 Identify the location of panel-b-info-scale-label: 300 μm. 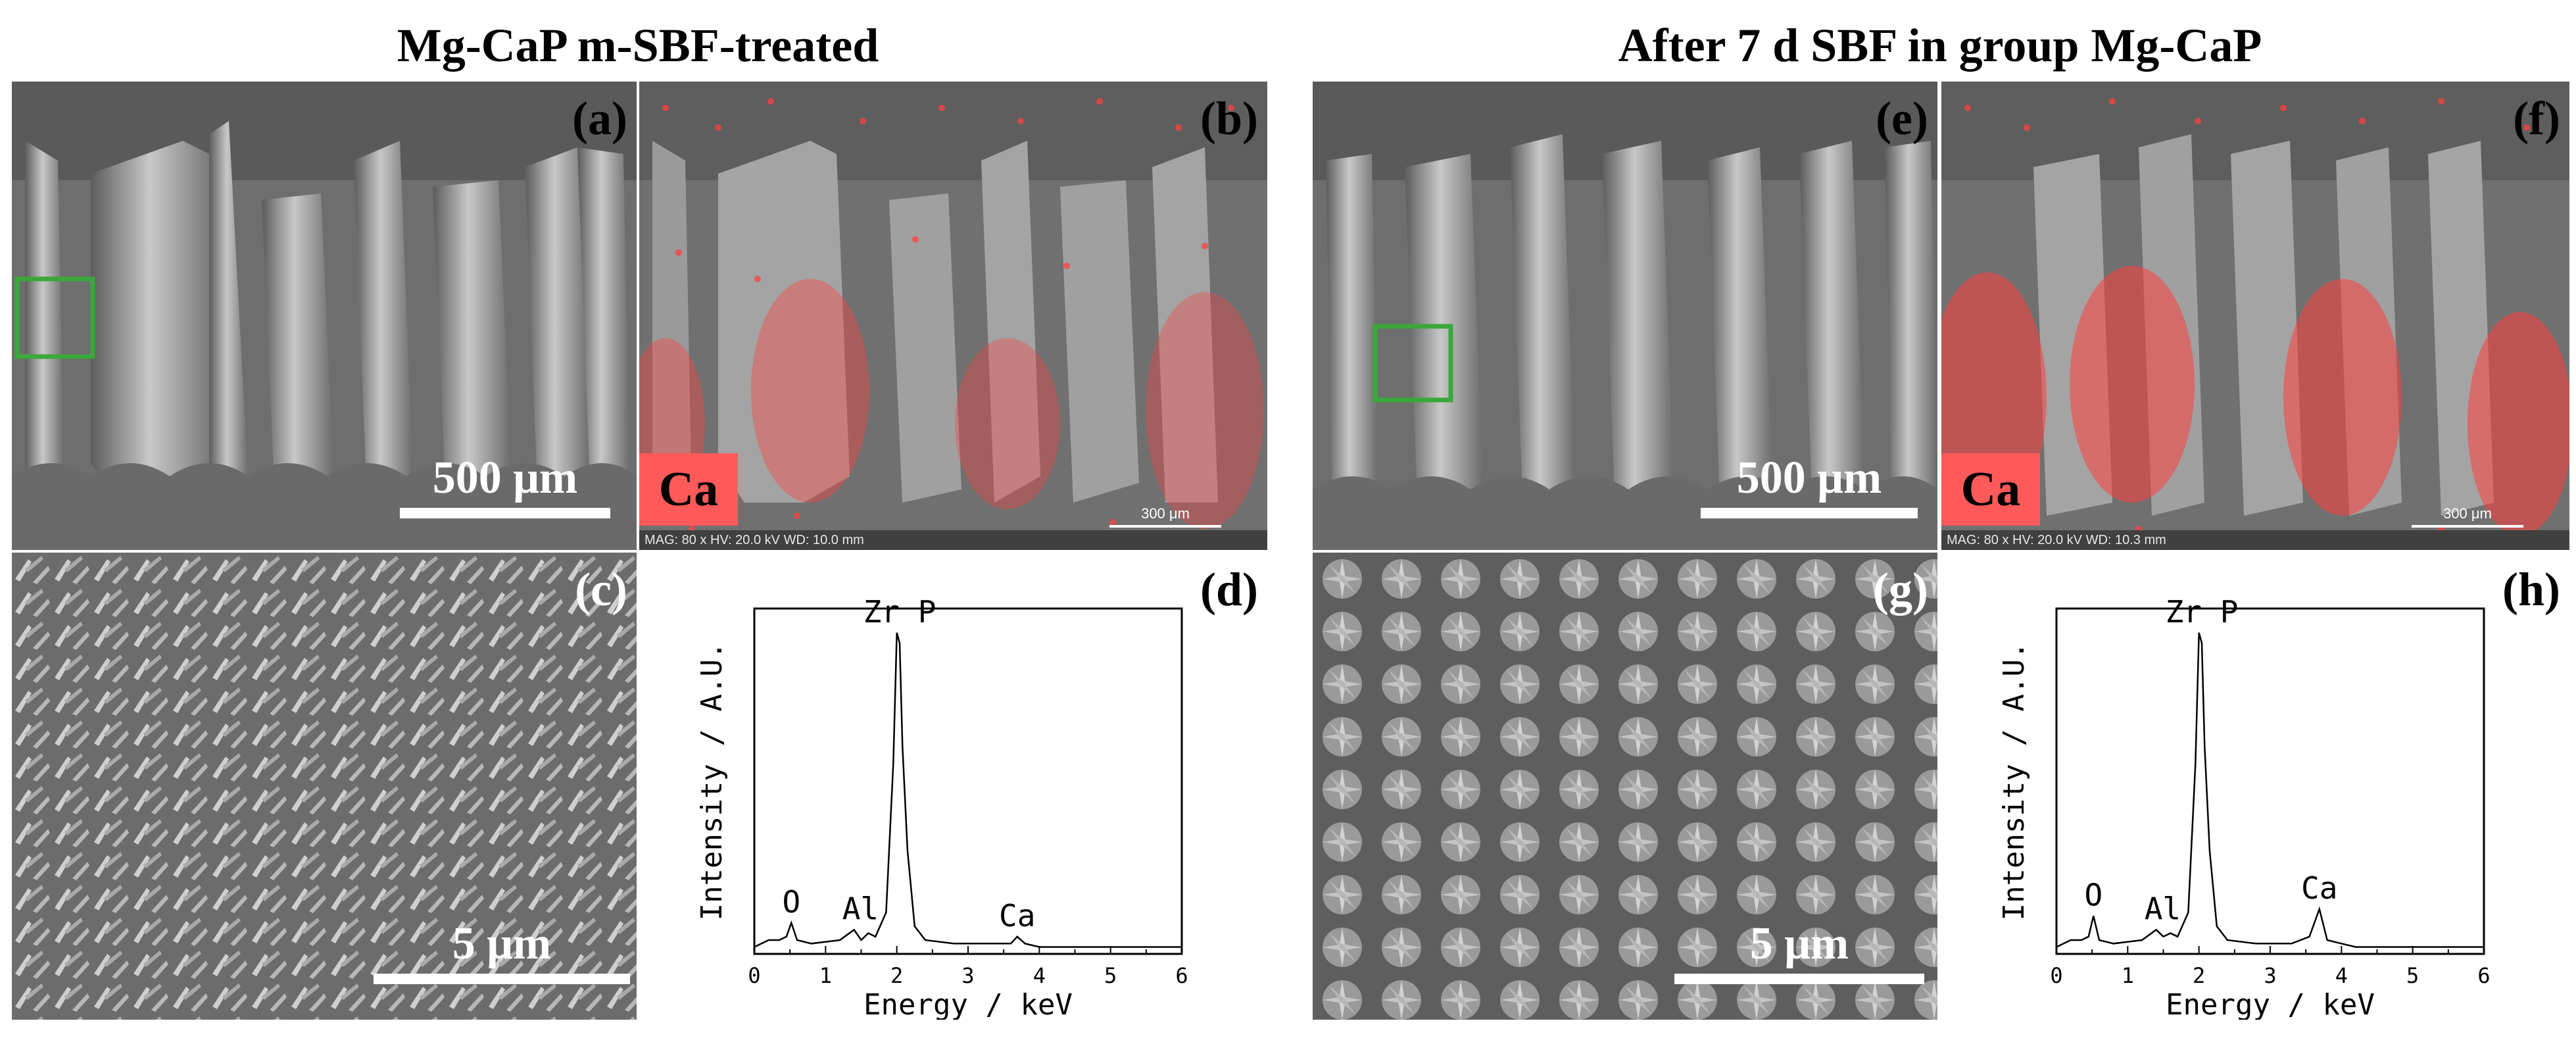
(1166, 513).